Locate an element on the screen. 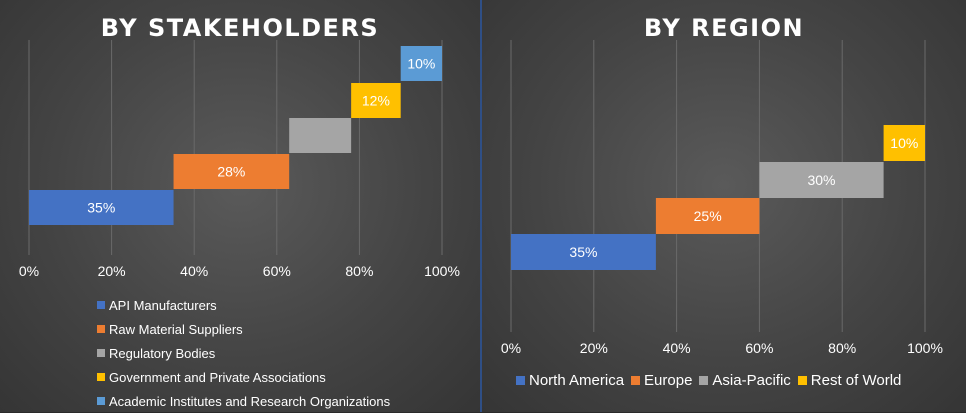 The height and width of the screenshot is (413, 966). stakeholders-x-tick-label: 20% is located at coordinates (112, 271).